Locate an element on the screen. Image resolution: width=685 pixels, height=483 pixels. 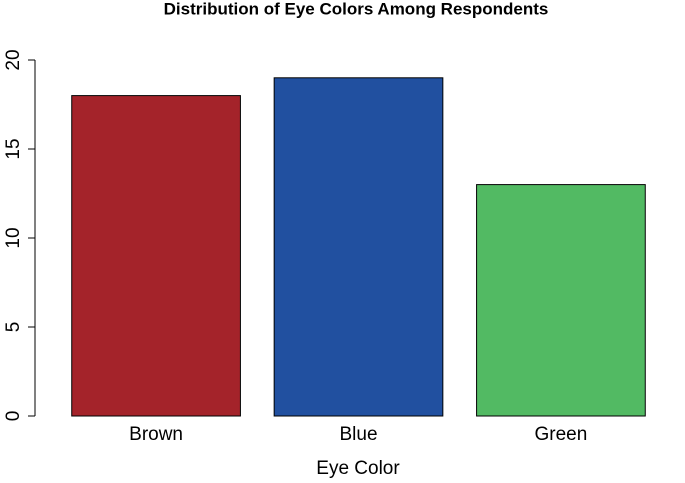
bar is located at coordinates (561, 300).